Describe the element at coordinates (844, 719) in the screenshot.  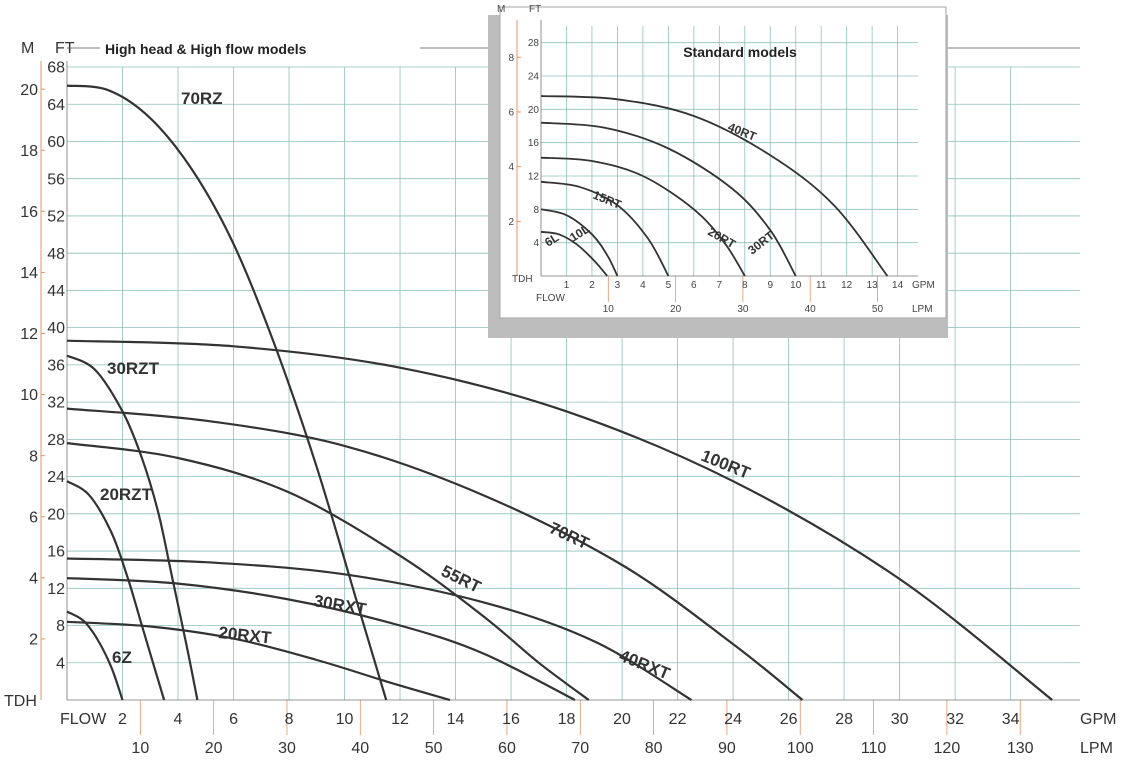
I see `gpm-tick-28: 28` at that location.